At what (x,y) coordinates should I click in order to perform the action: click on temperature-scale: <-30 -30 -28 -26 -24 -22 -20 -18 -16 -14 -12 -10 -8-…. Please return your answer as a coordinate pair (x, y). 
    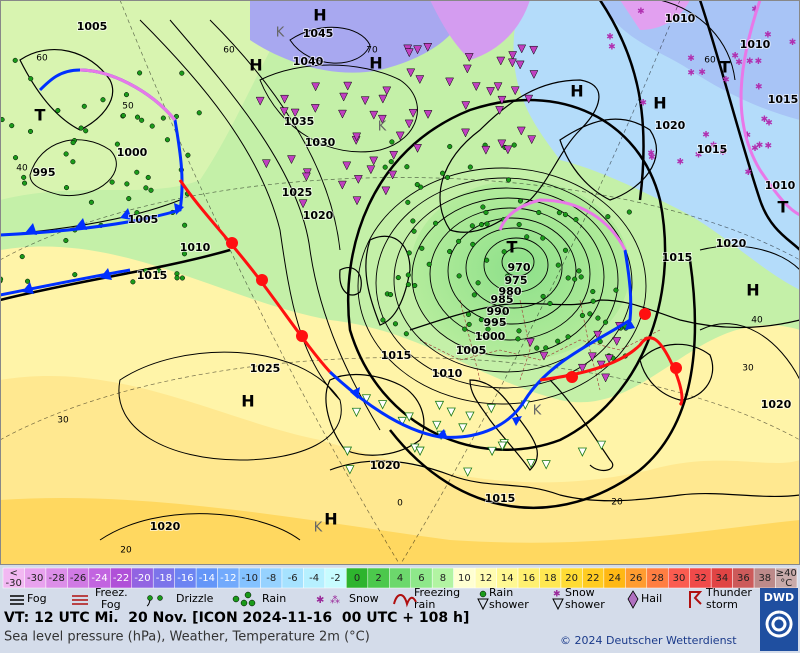
    Looking at the image, I should click on (400, 578).